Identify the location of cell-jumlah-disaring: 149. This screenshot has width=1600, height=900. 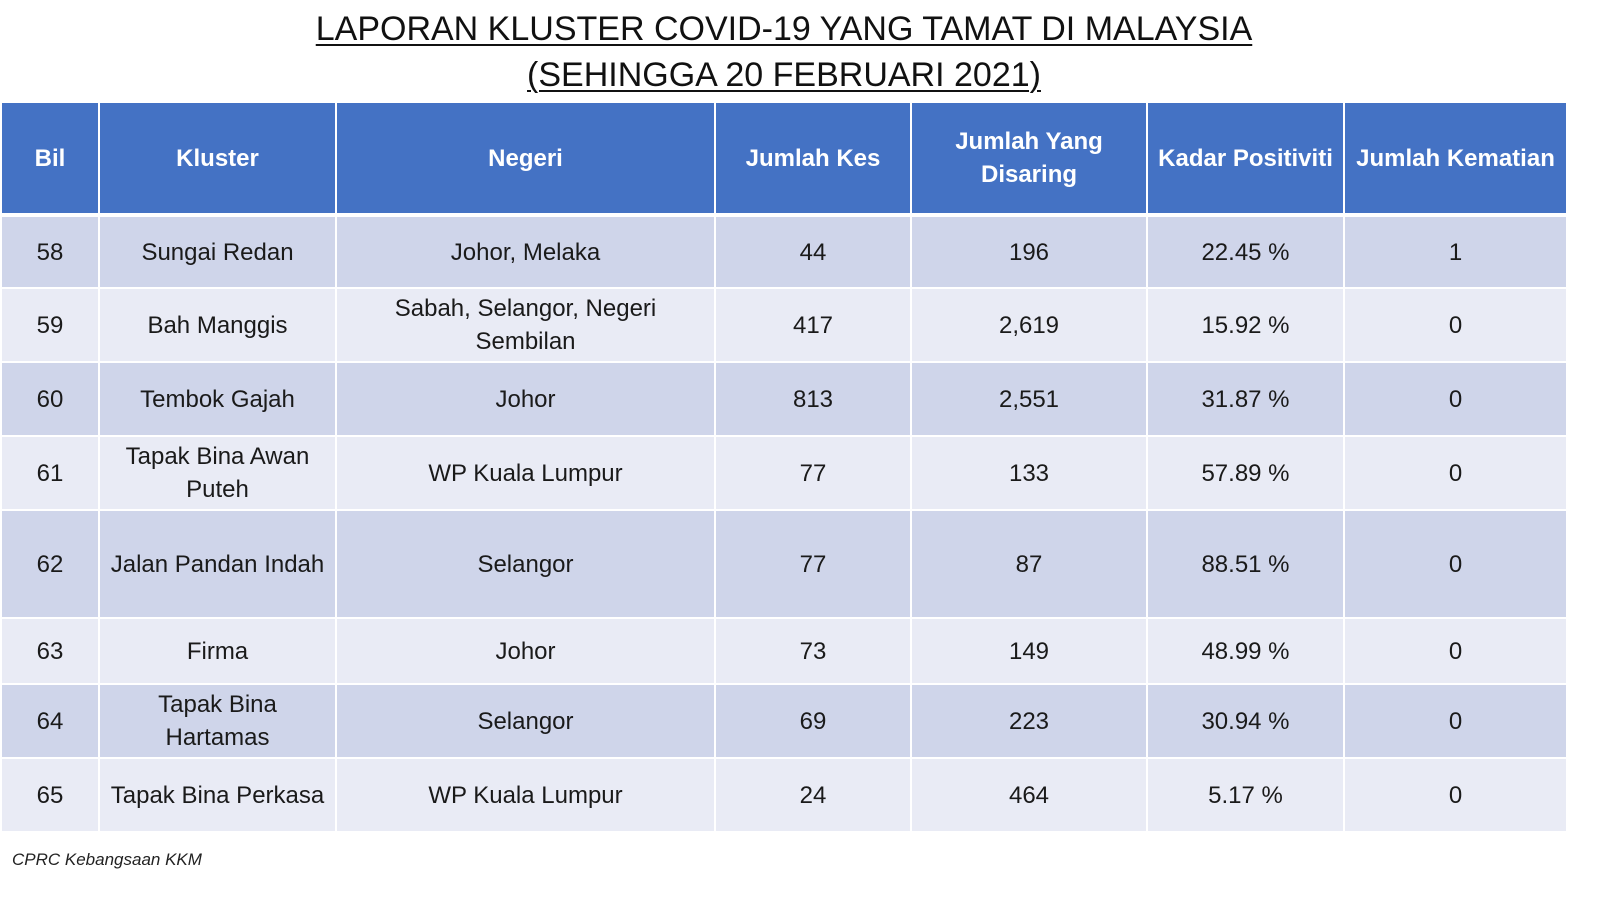
(1029, 651).